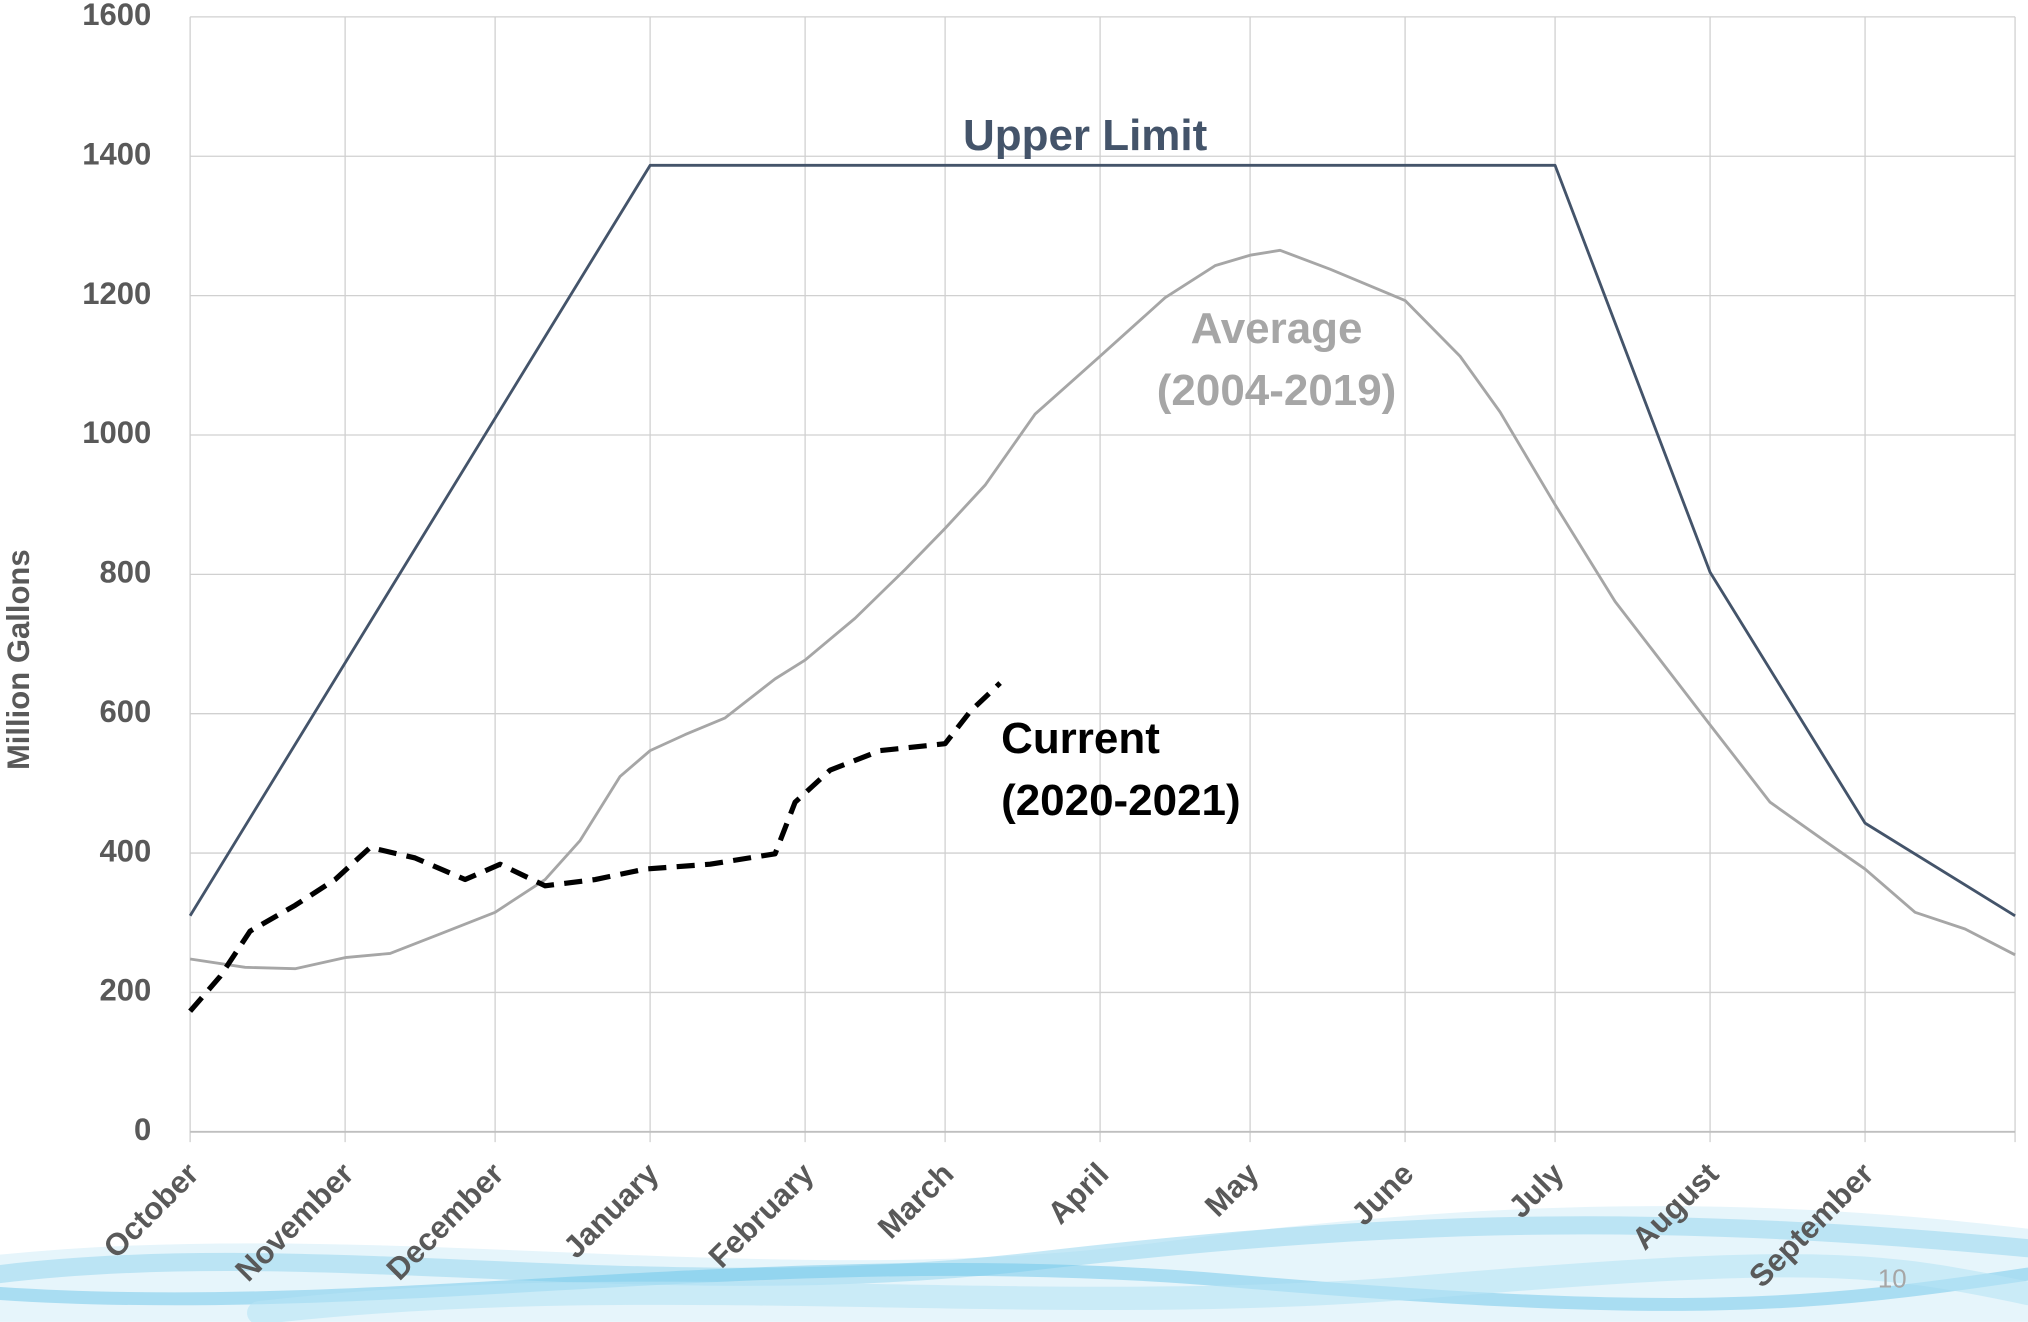 The width and height of the screenshot is (2028, 1322). What do you see at coordinates (1080, 738) in the screenshot?
I see `series-label: Current` at bounding box center [1080, 738].